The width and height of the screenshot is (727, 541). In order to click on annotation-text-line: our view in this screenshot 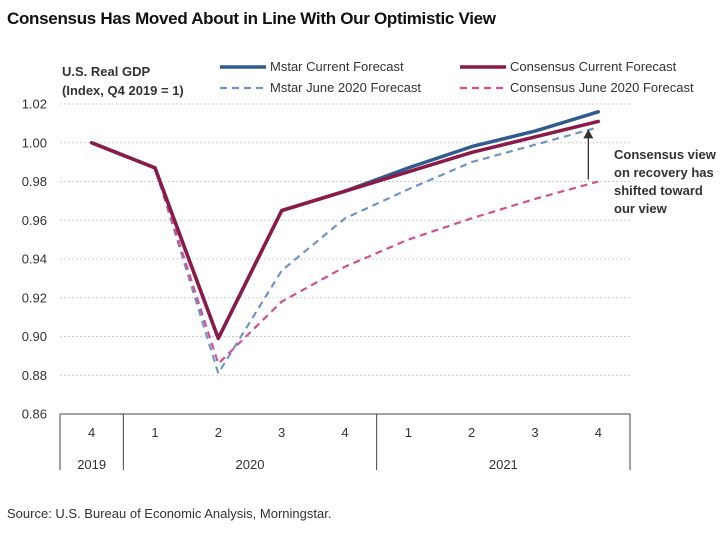, I will do `click(641, 208)`.